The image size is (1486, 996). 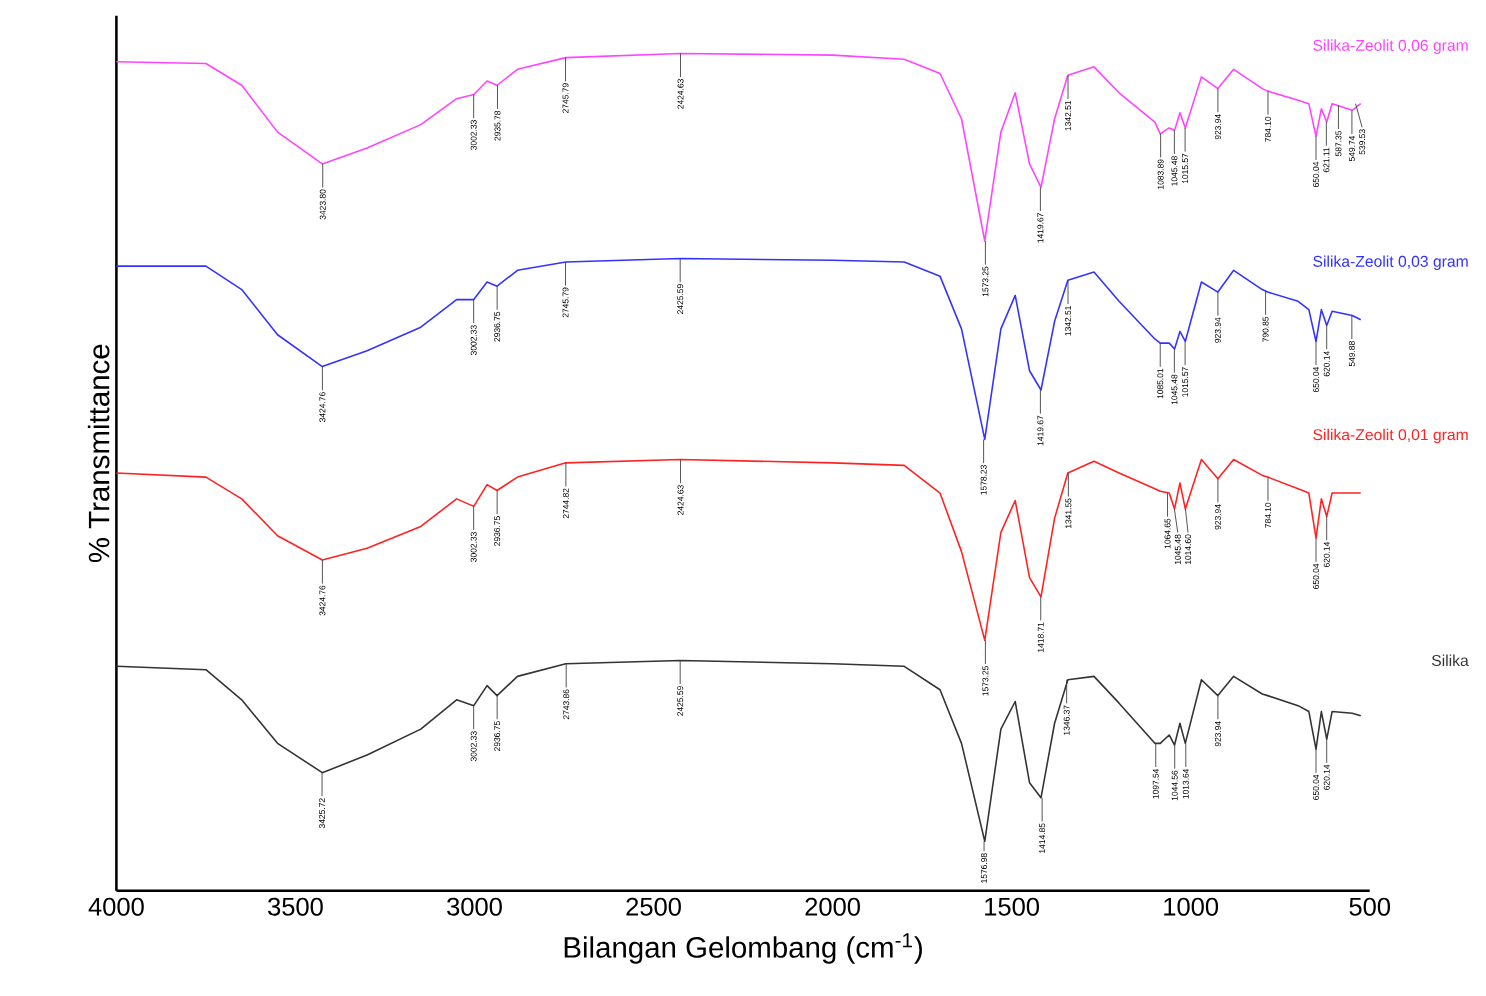 What do you see at coordinates (832, 907) in the screenshot?
I see `x-tick-label: 2000` at bounding box center [832, 907].